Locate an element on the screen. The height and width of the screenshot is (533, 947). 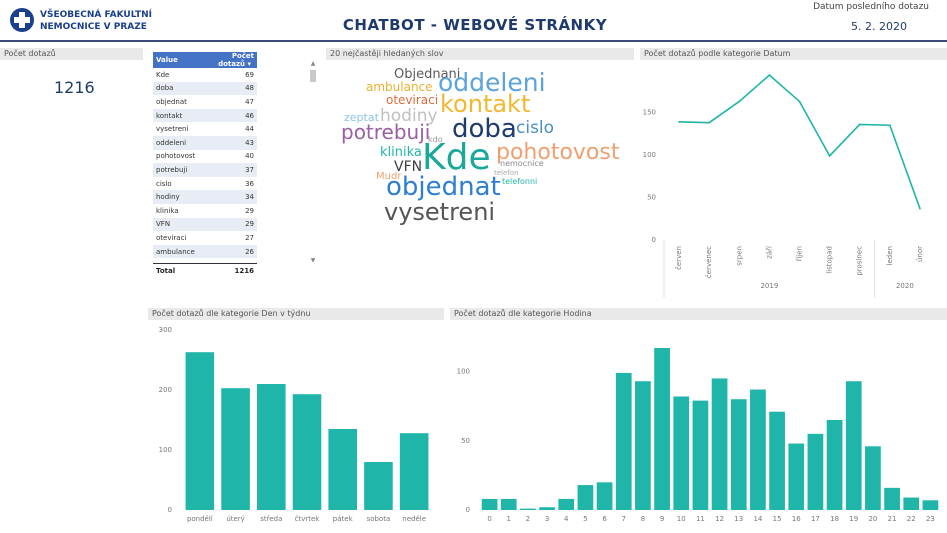
scroll-up-icon: ▲ is located at coordinates (313, 63).